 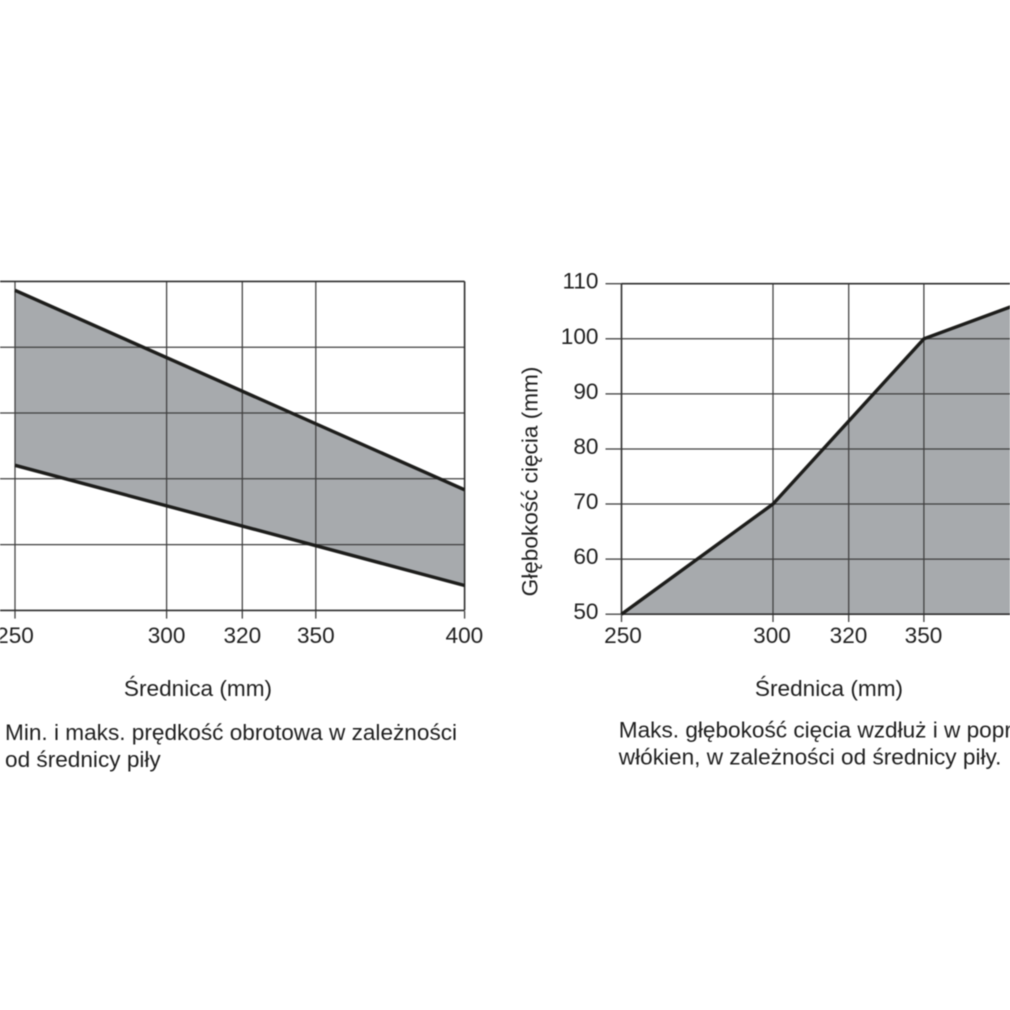 What do you see at coordinates (585, 611) in the screenshot?
I see `svg-text: 50` at bounding box center [585, 611].